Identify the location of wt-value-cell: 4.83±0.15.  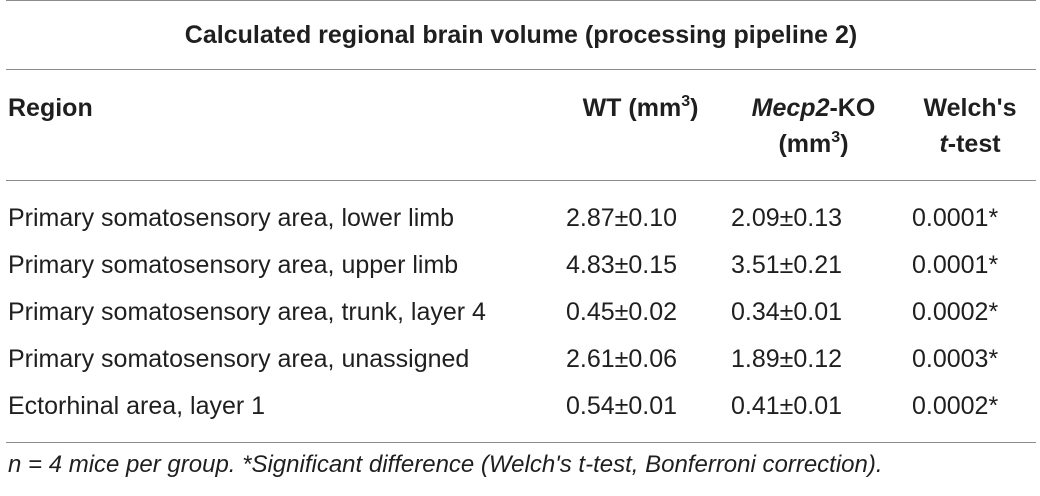
(622, 265).